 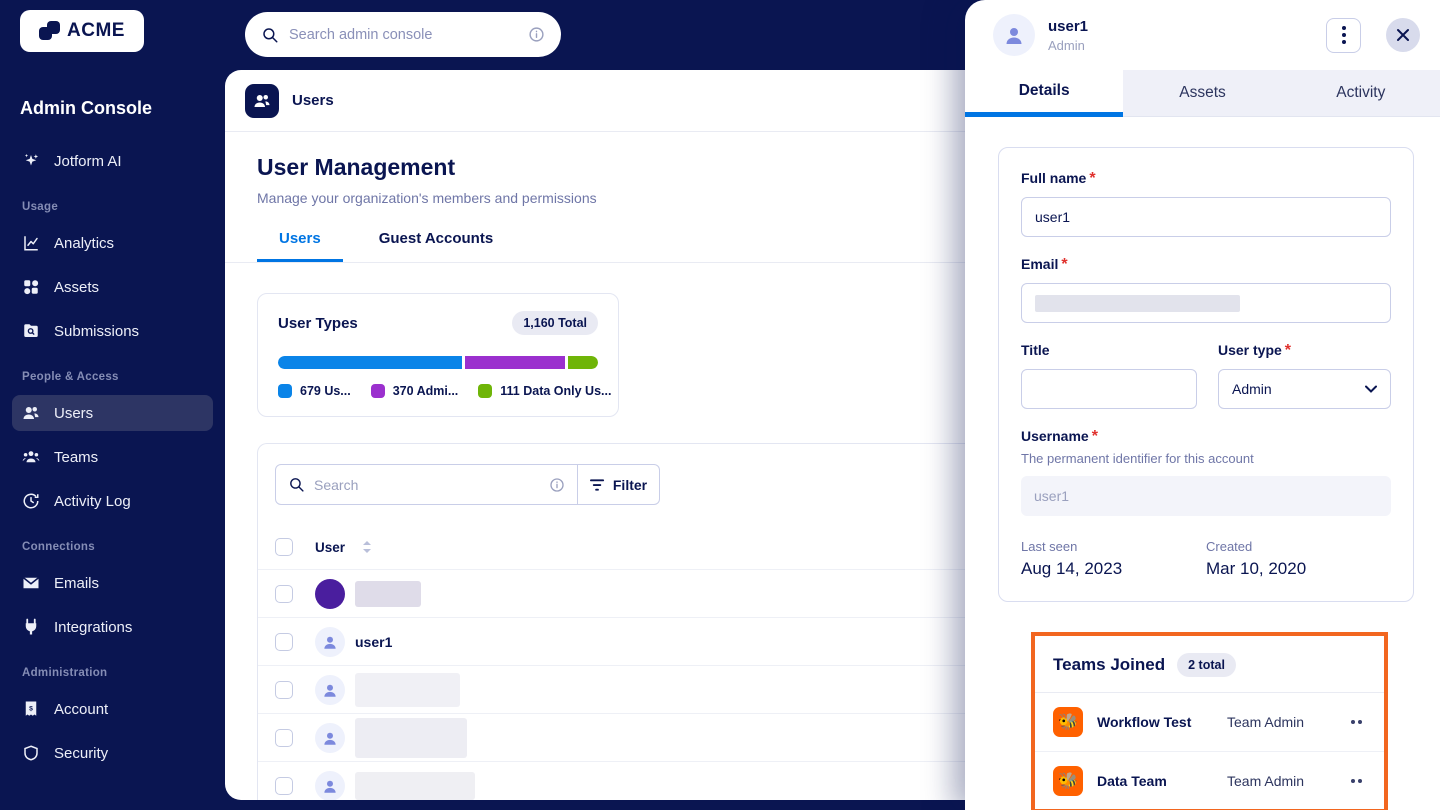 What do you see at coordinates (284, 547) in the screenshot?
I see `select-all-checkbox` at bounding box center [284, 547].